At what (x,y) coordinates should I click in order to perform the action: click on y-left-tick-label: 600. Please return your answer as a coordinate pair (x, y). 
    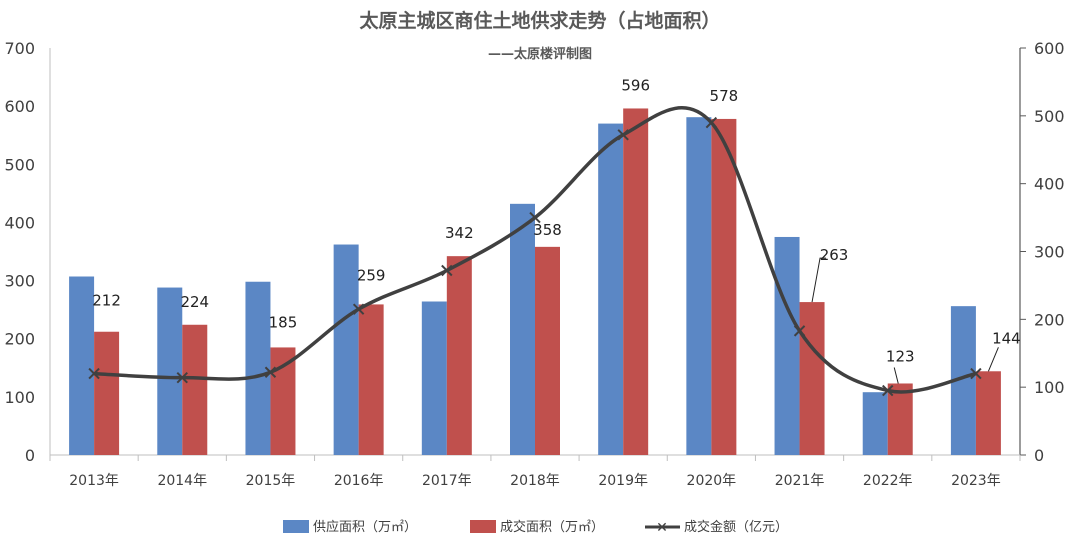
    Looking at the image, I should click on (19, 106).